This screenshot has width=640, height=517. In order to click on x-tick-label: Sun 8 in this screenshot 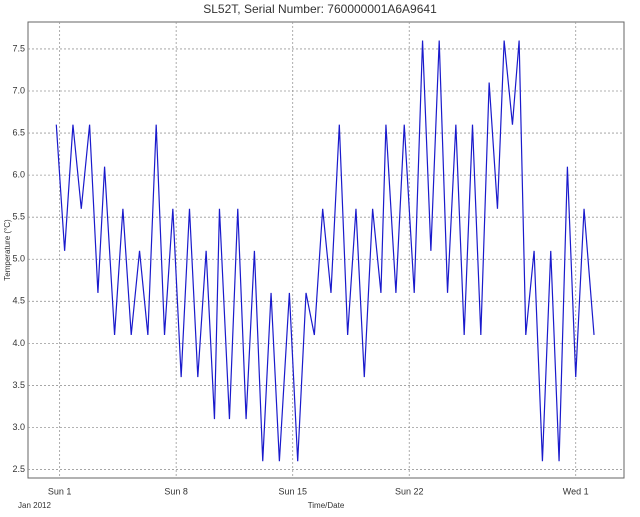, I will do `click(176, 491)`.